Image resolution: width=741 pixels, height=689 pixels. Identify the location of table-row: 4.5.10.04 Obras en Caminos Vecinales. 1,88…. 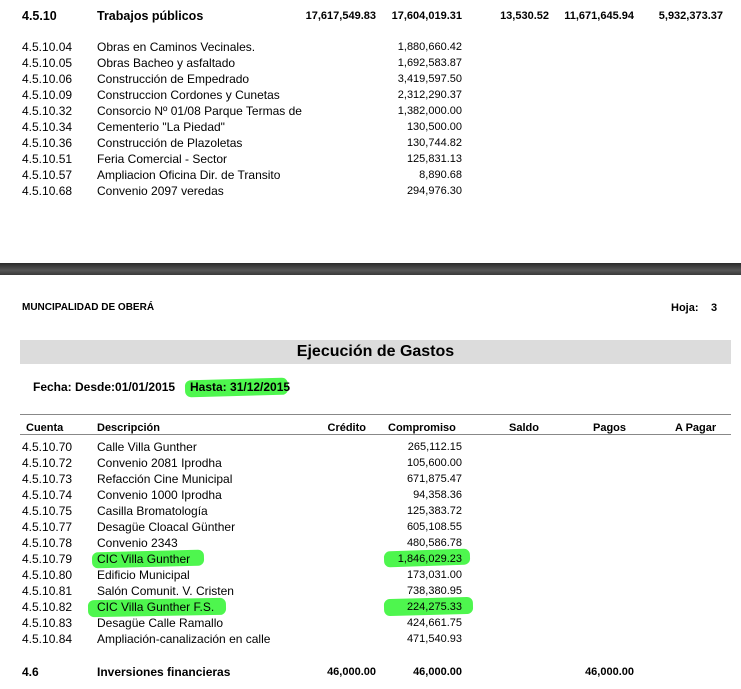
(370, 47).